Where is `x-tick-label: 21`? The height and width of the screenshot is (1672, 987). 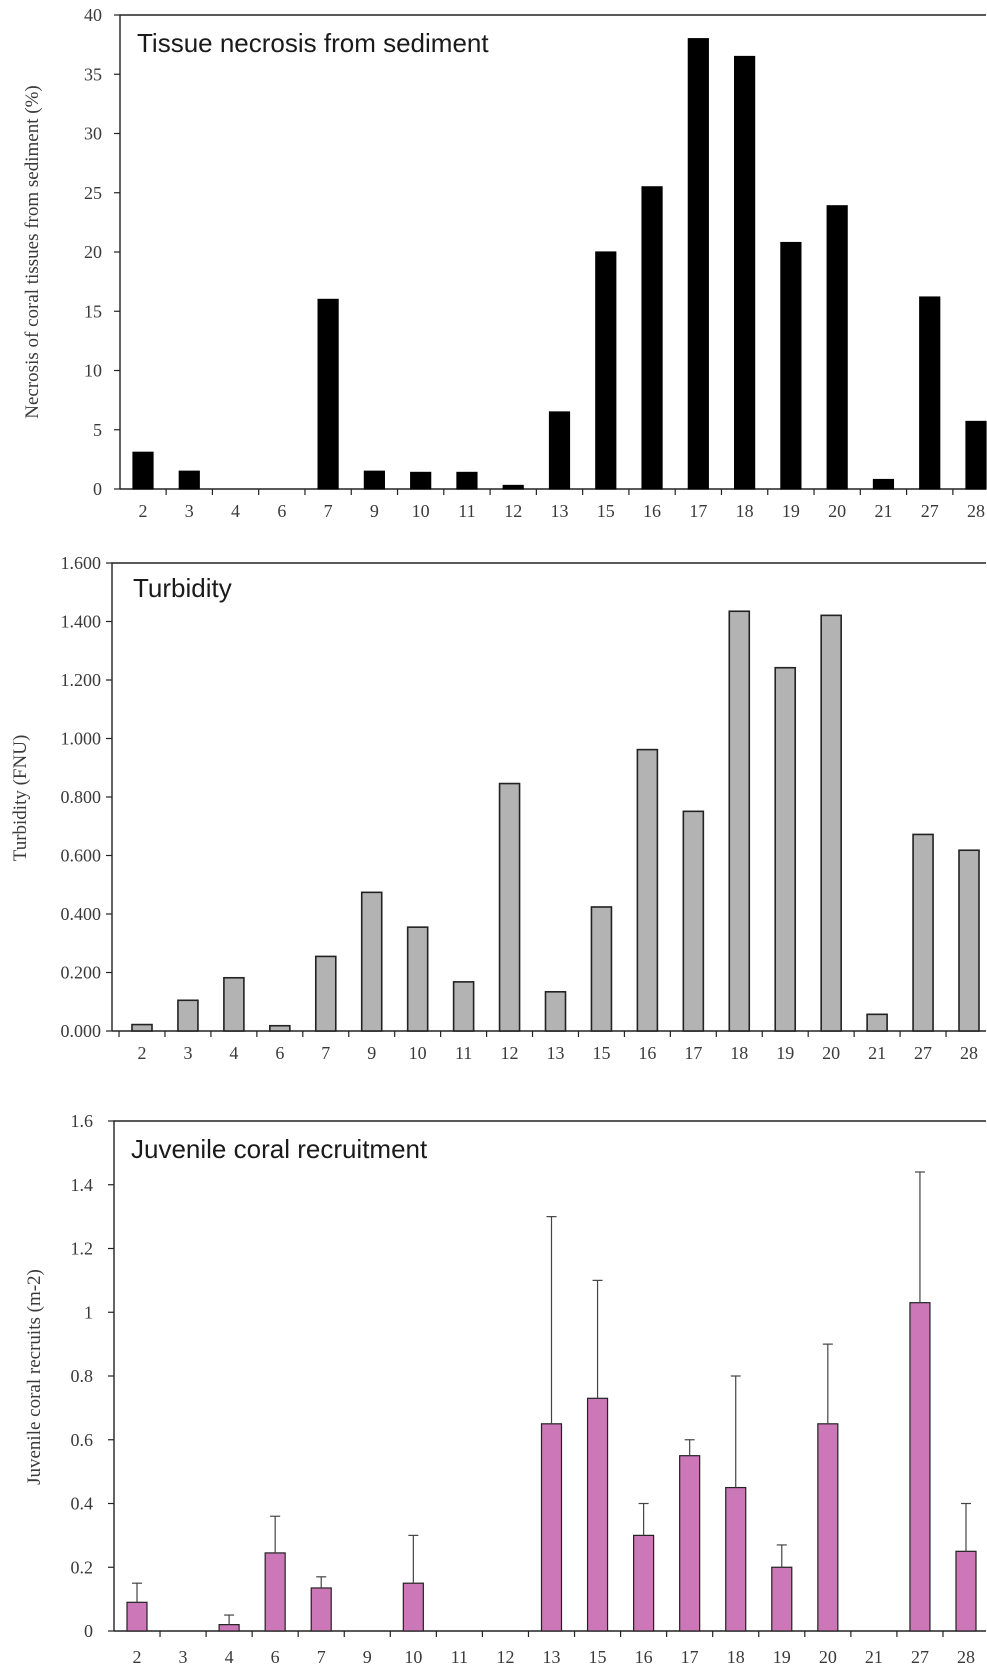 x-tick-label: 21 is located at coordinates (874, 1657).